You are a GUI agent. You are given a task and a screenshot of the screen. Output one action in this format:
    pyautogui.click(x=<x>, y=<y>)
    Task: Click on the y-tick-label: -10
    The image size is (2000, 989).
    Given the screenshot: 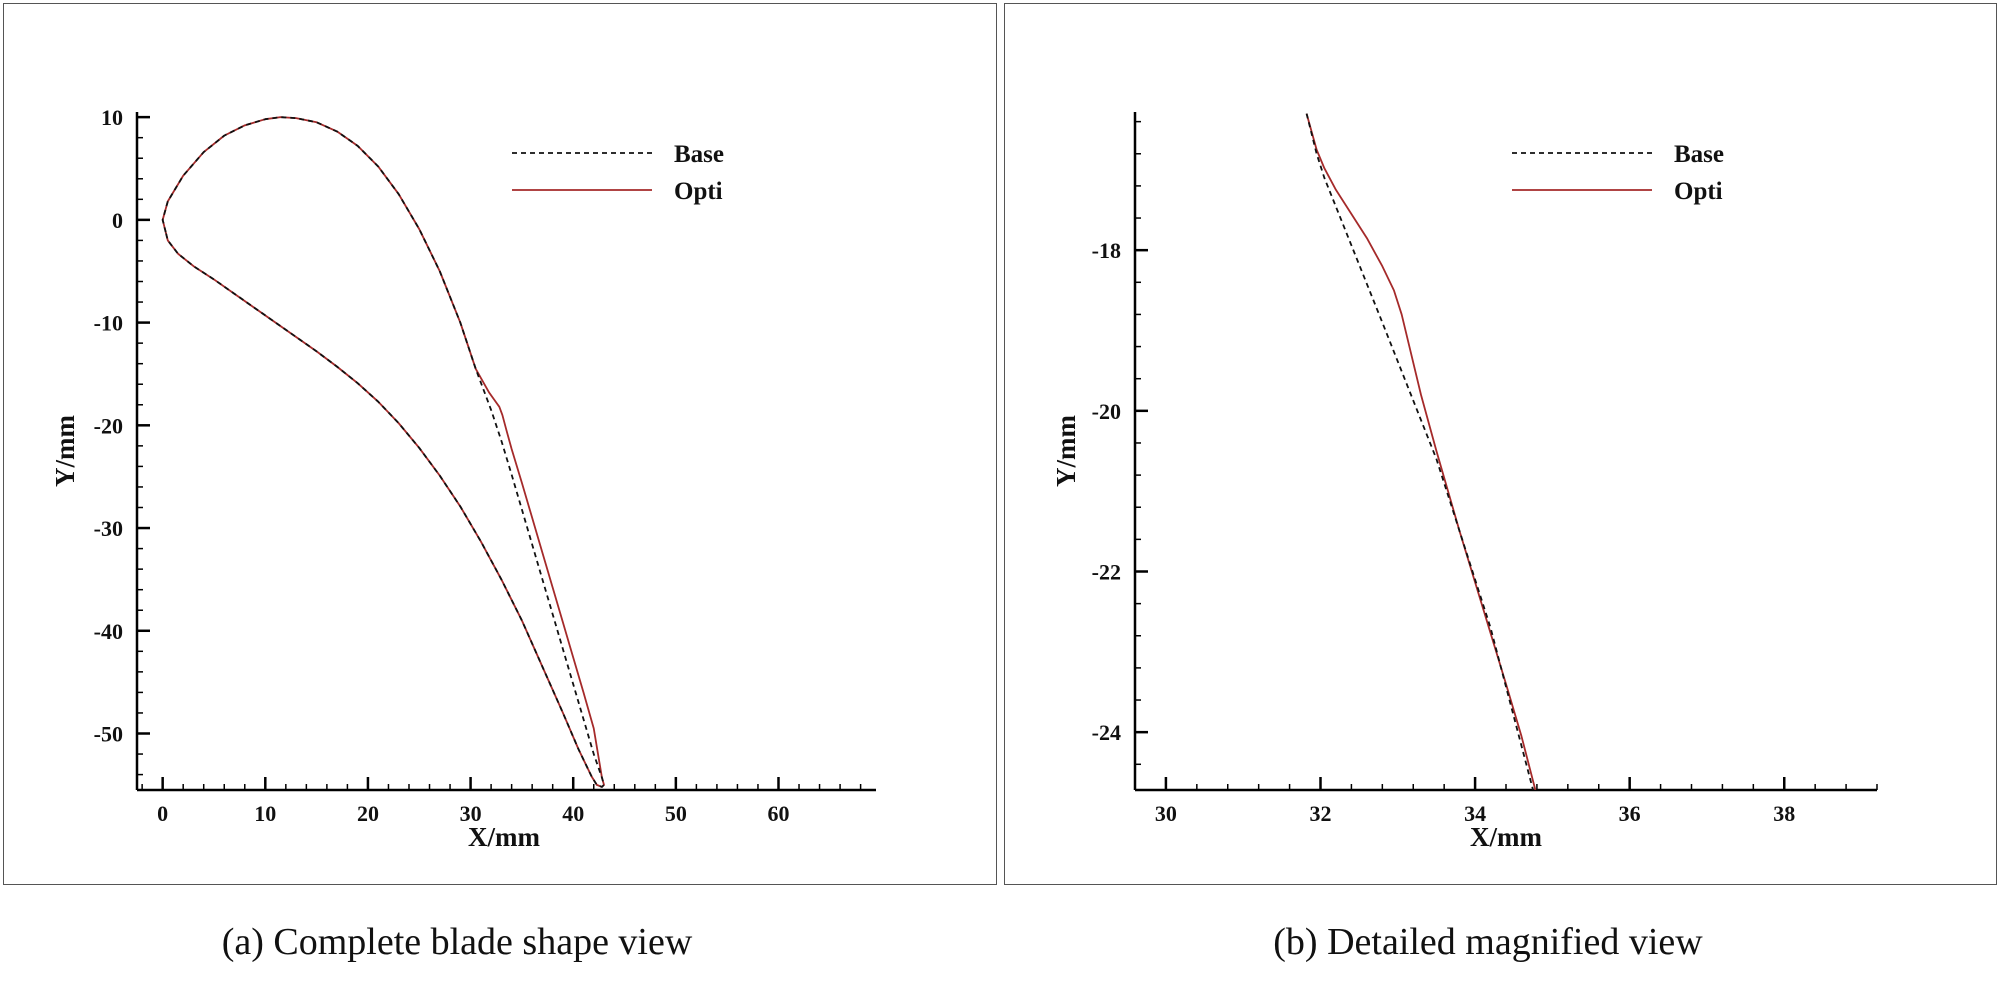 What is the action you would take?
    pyautogui.click(x=108, y=323)
    